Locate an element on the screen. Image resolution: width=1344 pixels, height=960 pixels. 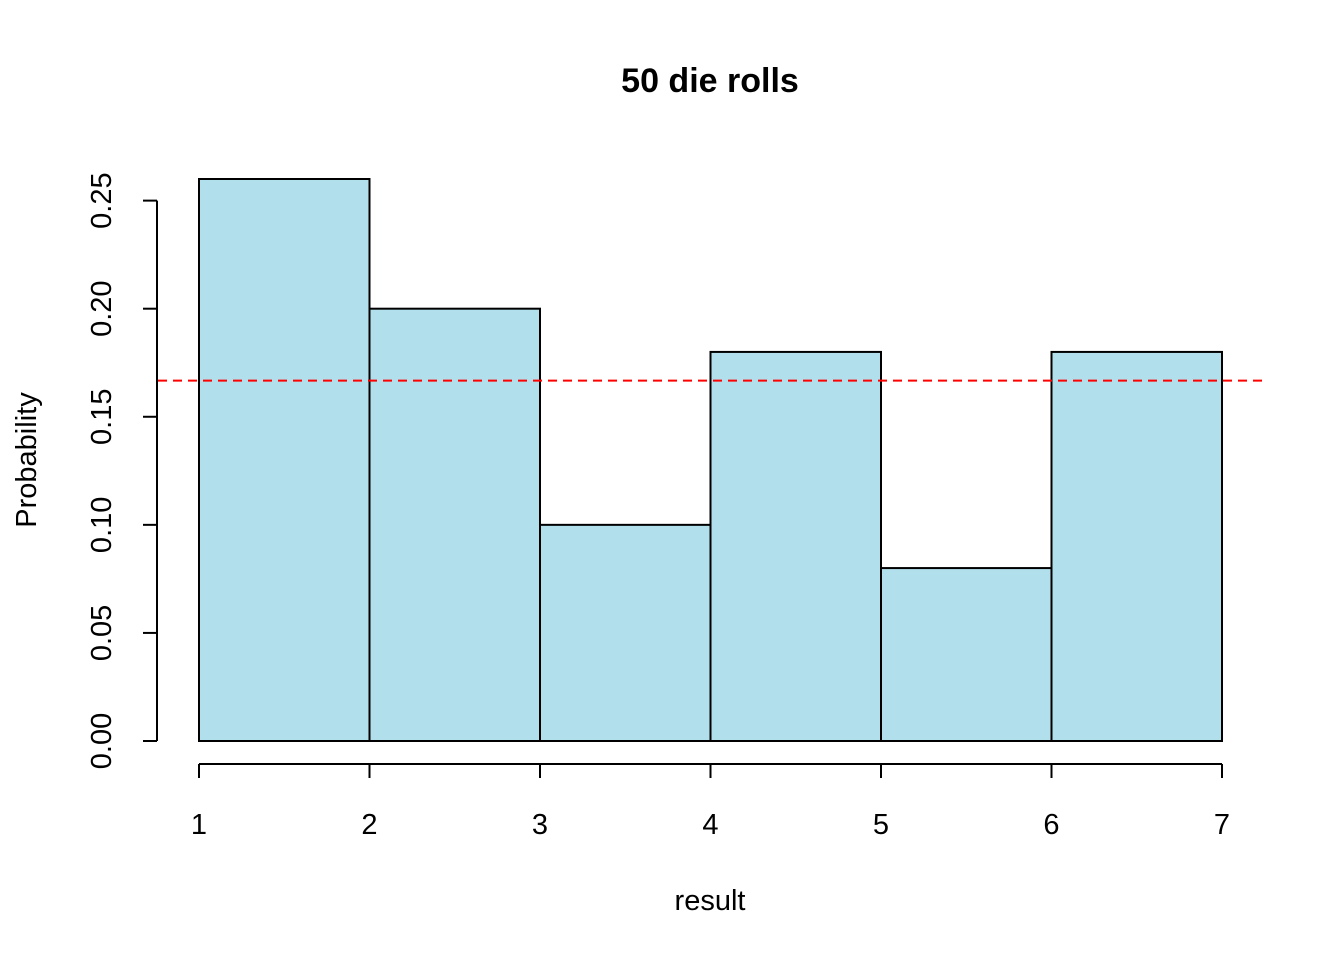
x-tick-label: 6 is located at coordinates (1051, 825).